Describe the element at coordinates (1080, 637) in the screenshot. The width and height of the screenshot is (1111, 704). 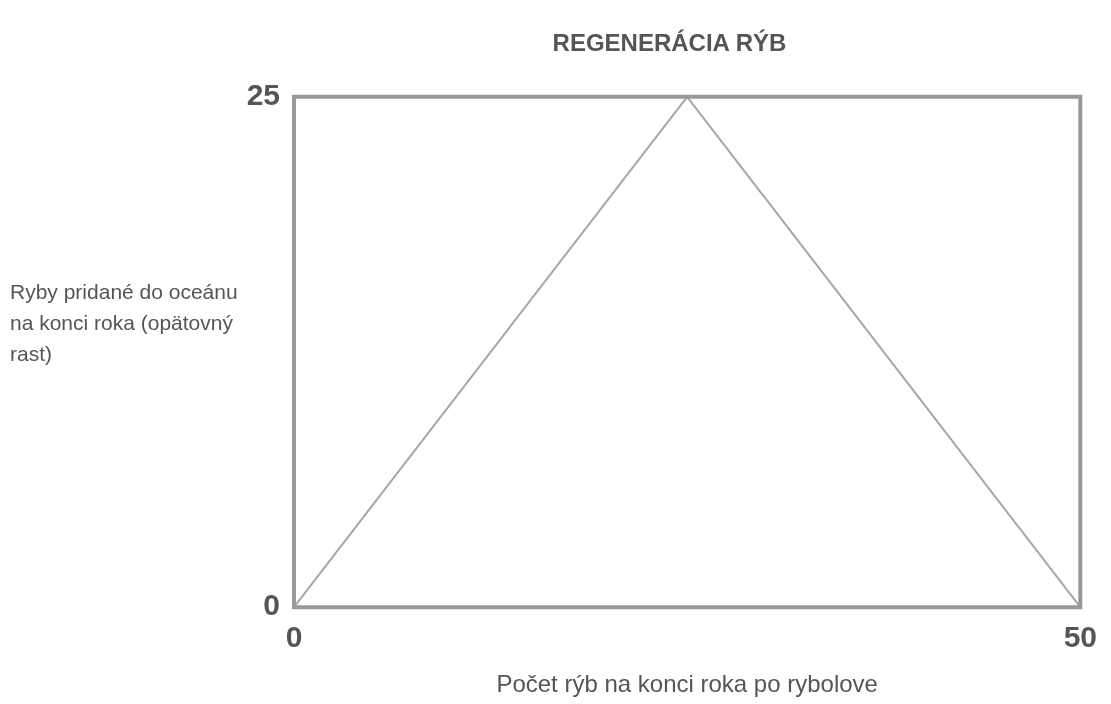
I see `x-tick-label: 50` at that location.